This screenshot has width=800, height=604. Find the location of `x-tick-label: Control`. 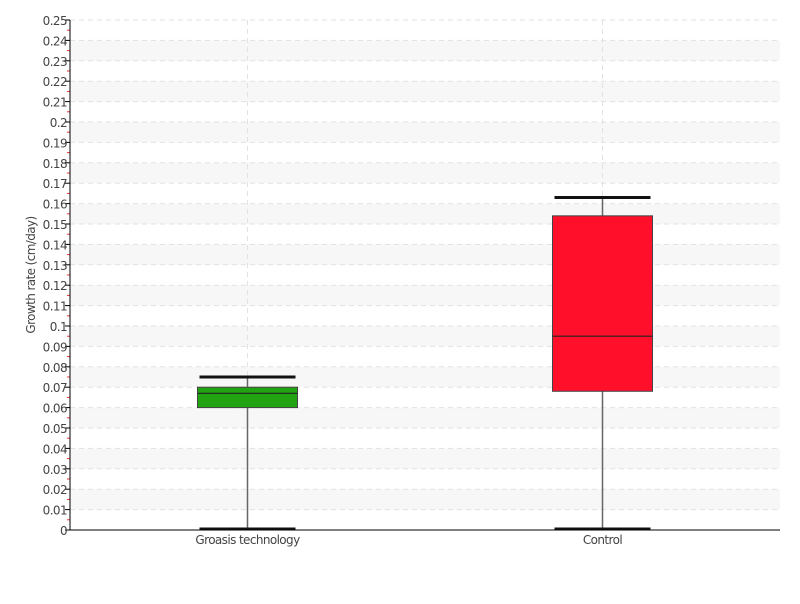

x-tick-label: Control is located at coordinates (602, 540).